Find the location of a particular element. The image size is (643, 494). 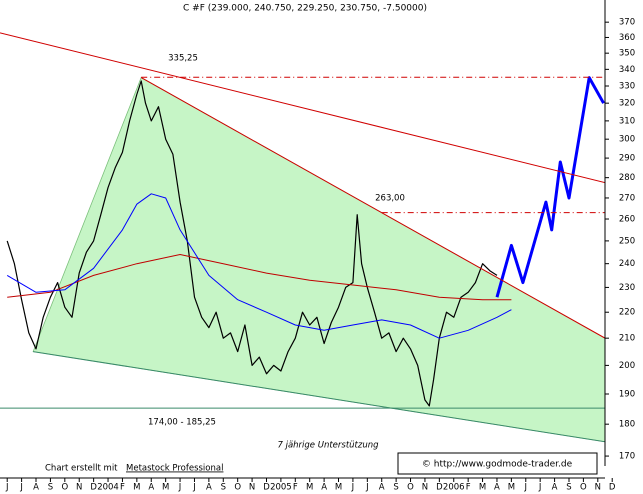

x-tick-label: 2005 is located at coordinates (281, 488).